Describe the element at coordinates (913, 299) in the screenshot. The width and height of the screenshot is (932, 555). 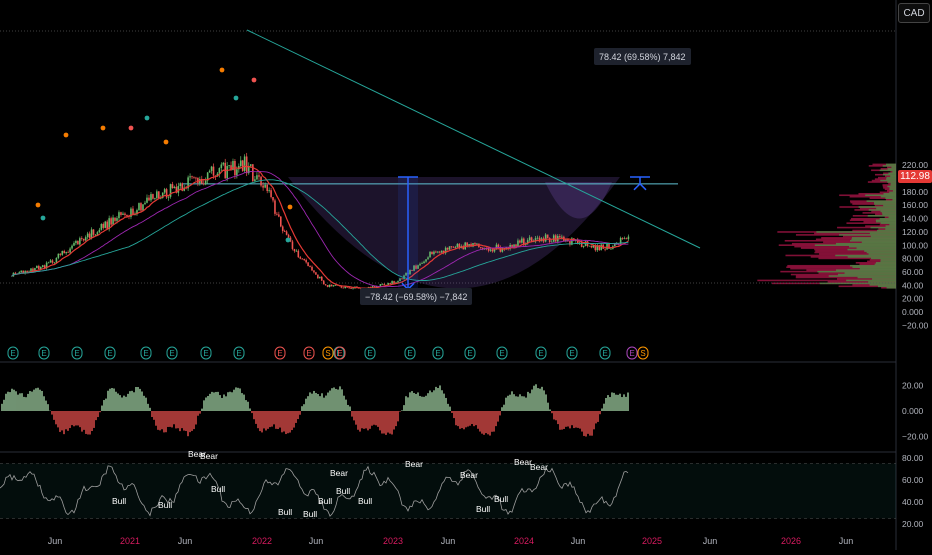
I see `y-tick-label: 20.00` at that location.